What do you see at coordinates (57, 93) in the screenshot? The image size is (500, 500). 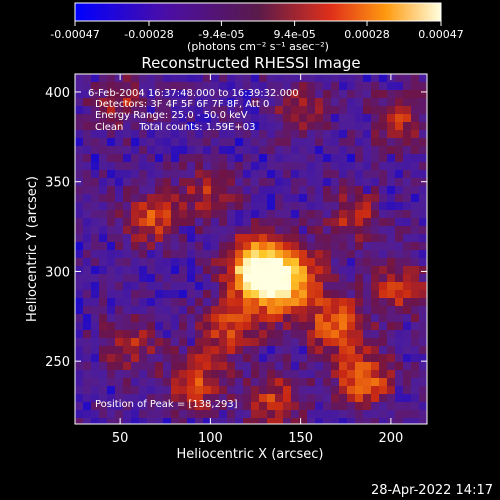 I see `y-tick-label: 400` at bounding box center [57, 93].